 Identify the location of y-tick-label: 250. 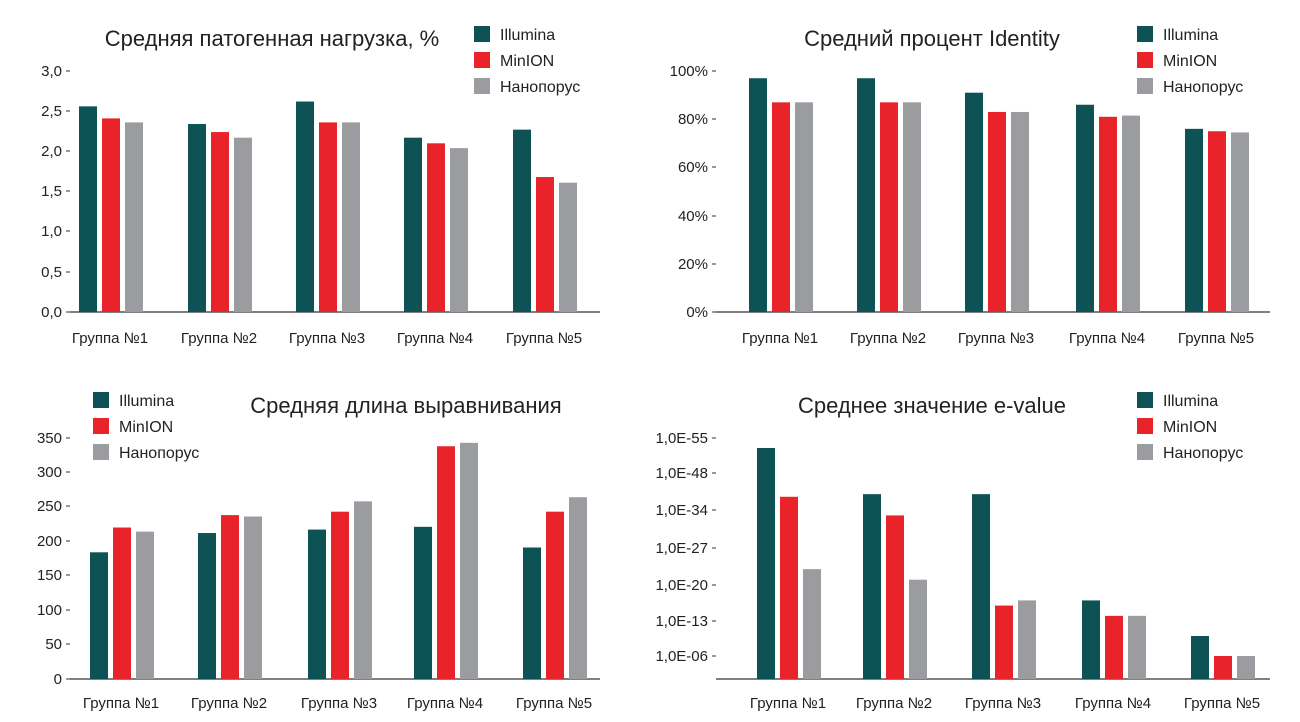
(49, 506).